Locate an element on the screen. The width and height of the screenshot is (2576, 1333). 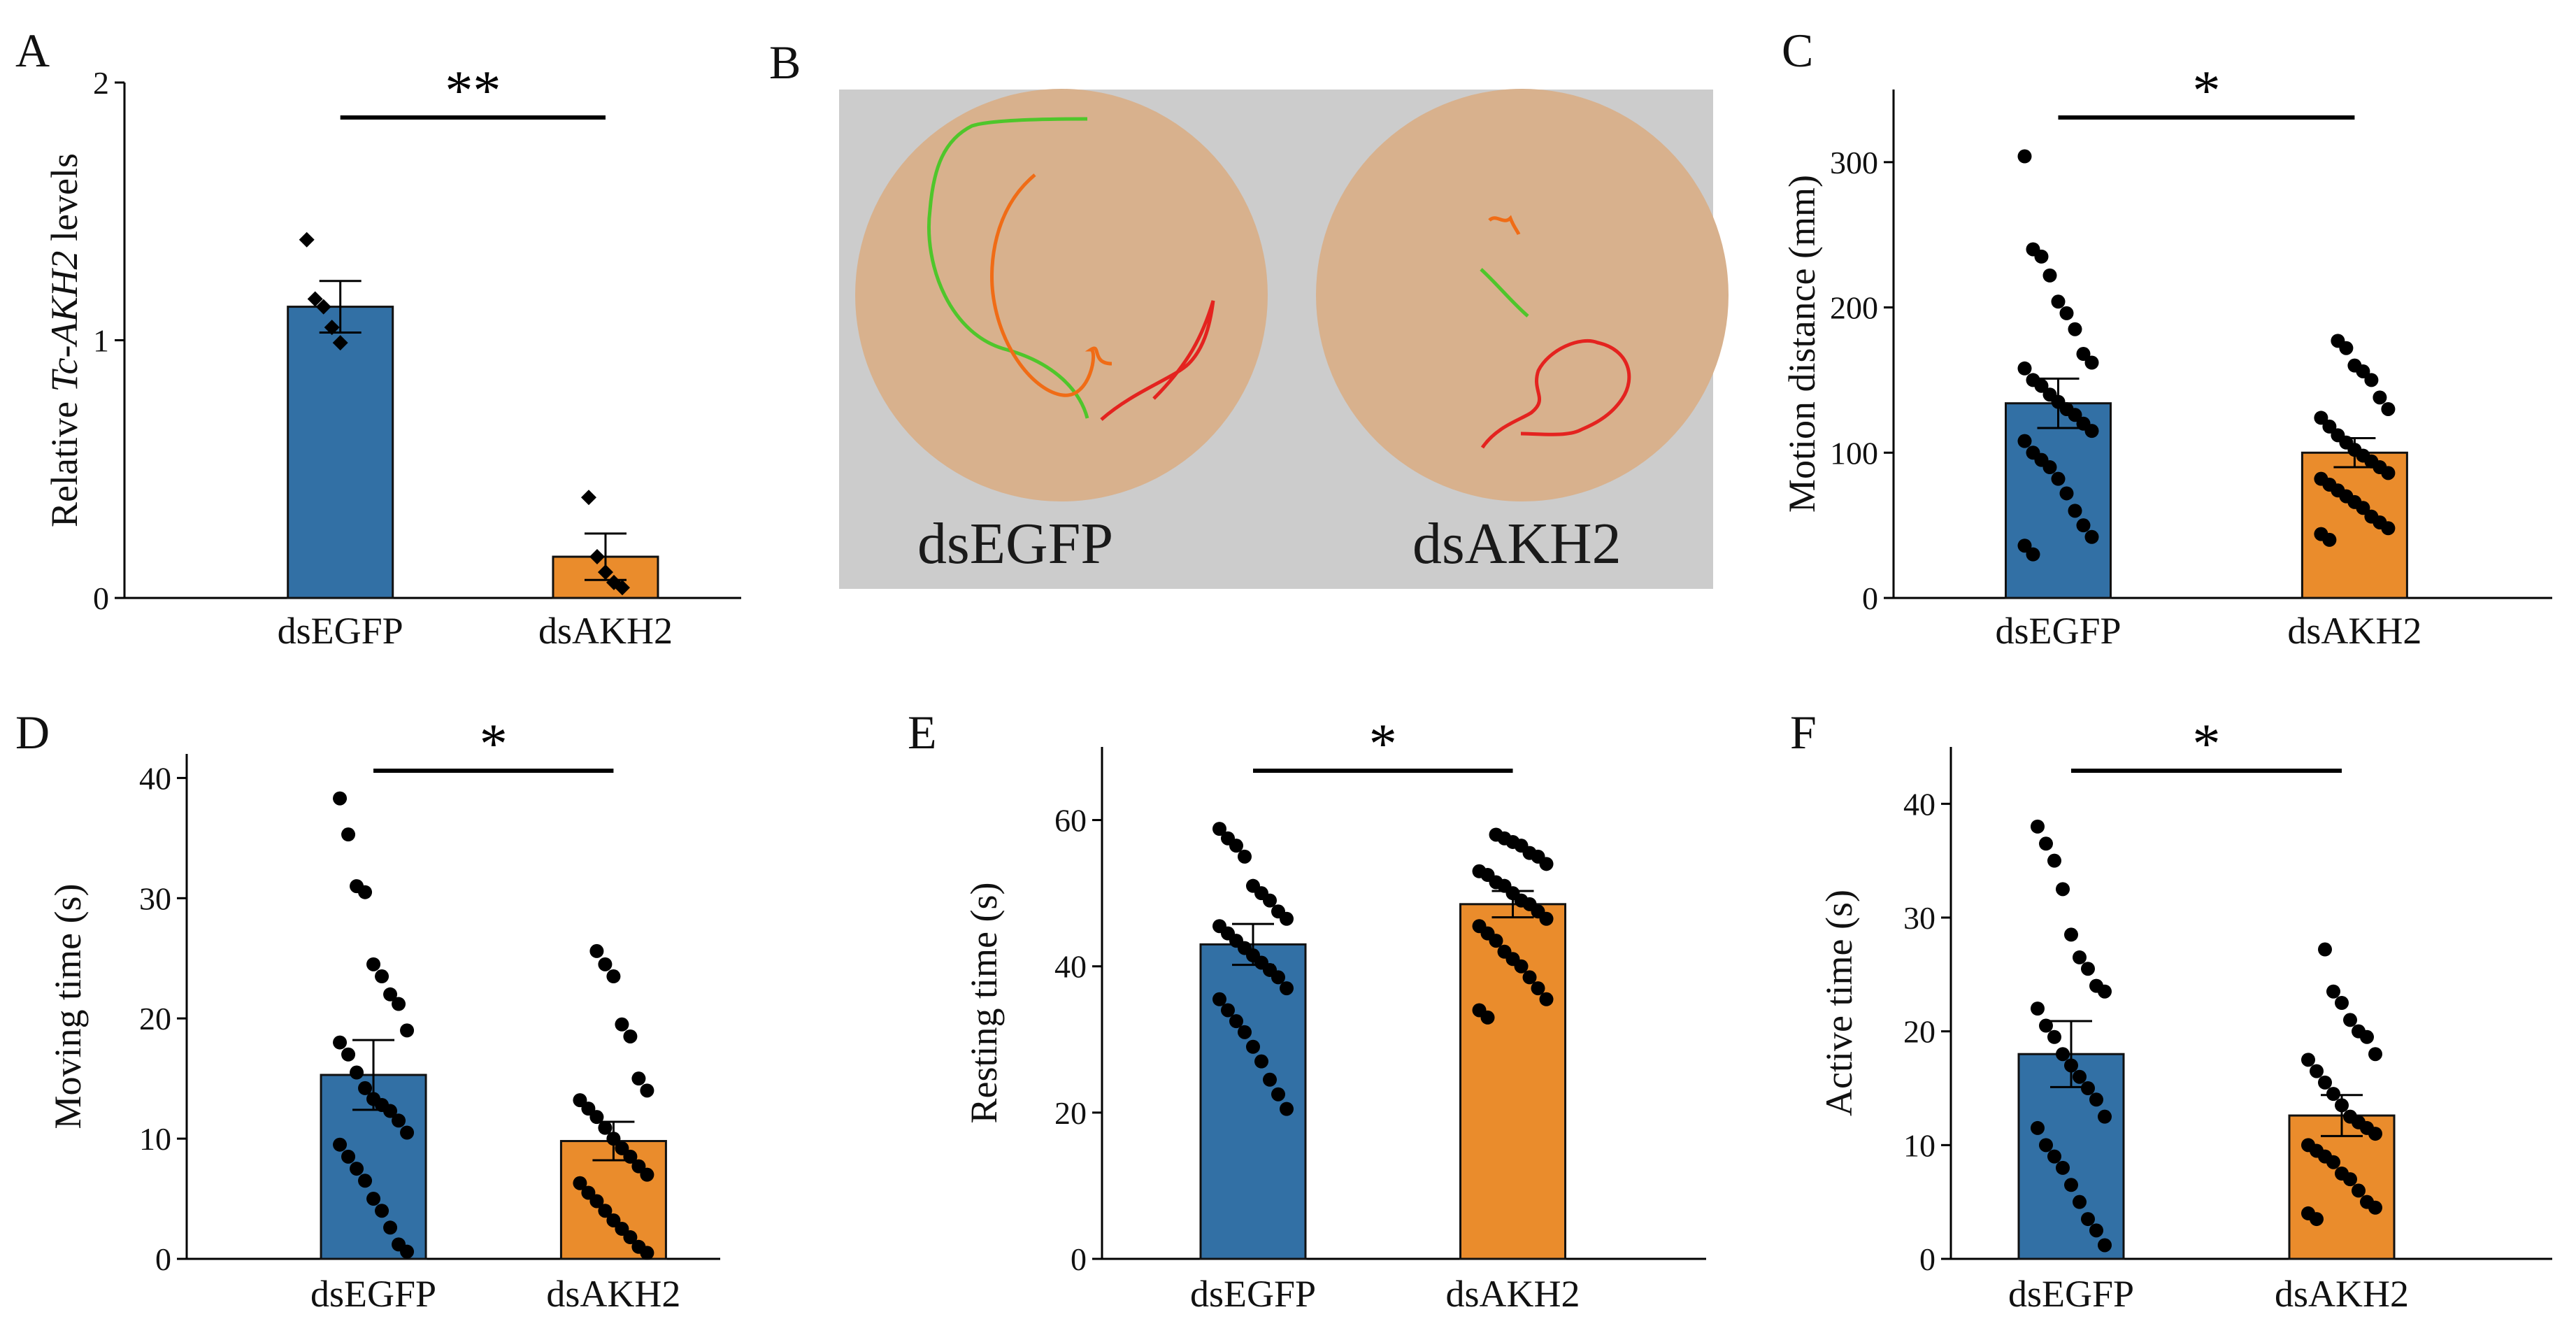
significance-stars: ** is located at coordinates (473, 91).